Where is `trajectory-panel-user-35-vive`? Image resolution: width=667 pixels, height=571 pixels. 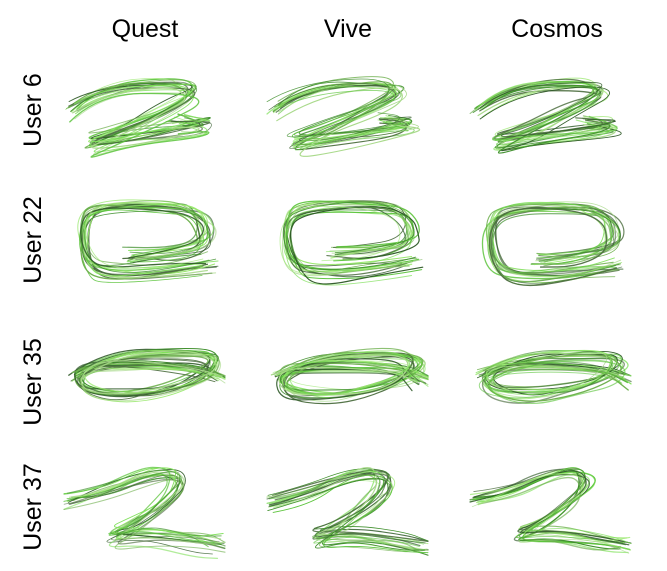
trajectory-panel-user-35-vive is located at coordinates (349, 376).